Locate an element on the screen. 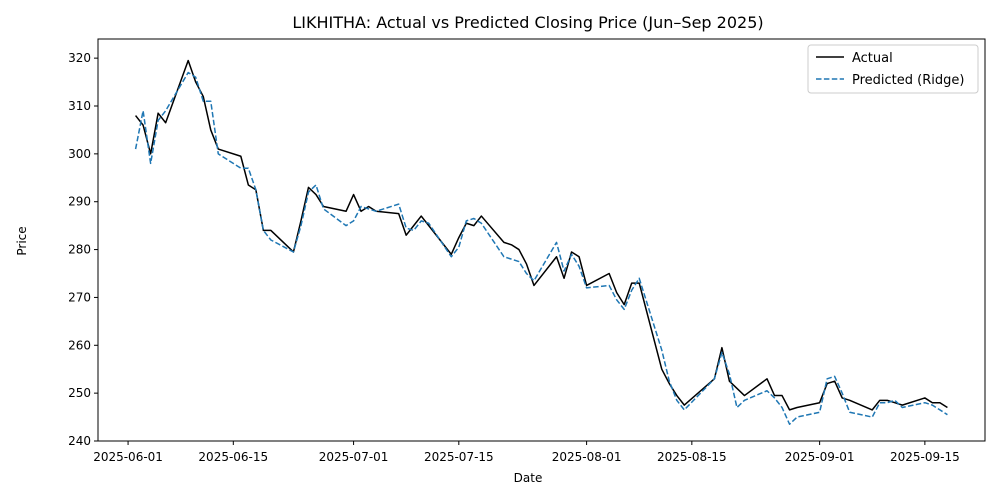 This screenshot has width=1000, height=500. y-tick-label: 300 is located at coordinates (79, 154).